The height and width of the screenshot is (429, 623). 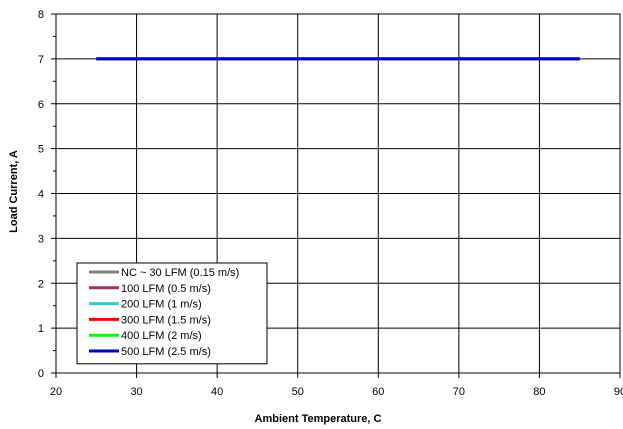 I want to click on x-tick-label: 90, so click(x=618, y=392).